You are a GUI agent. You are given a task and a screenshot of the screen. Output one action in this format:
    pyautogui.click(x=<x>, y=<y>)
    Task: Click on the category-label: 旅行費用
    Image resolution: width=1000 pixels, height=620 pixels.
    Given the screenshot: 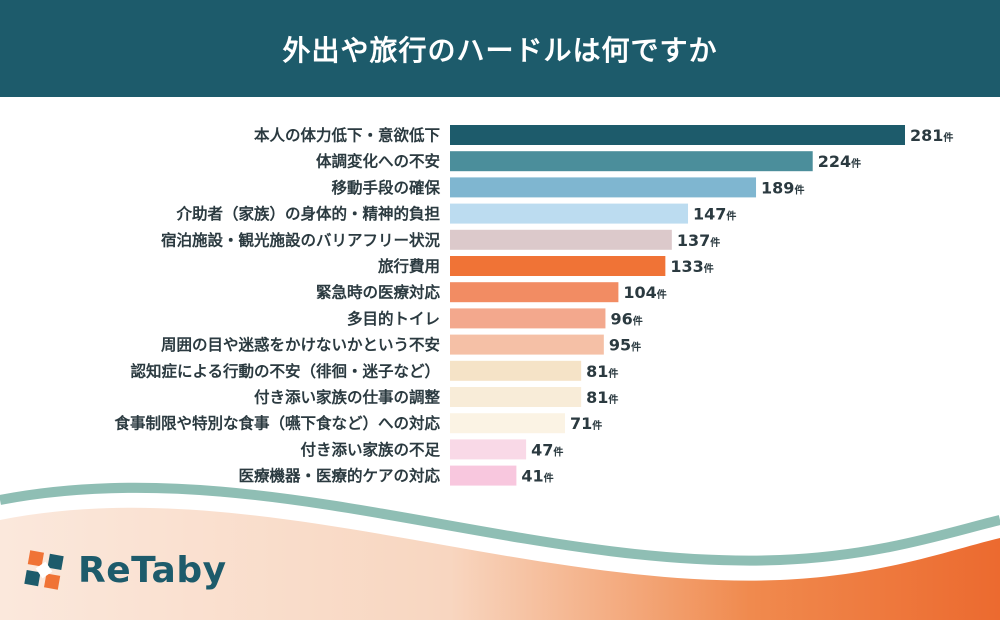 What is the action you would take?
    pyautogui.click(x=409, y=266)
    